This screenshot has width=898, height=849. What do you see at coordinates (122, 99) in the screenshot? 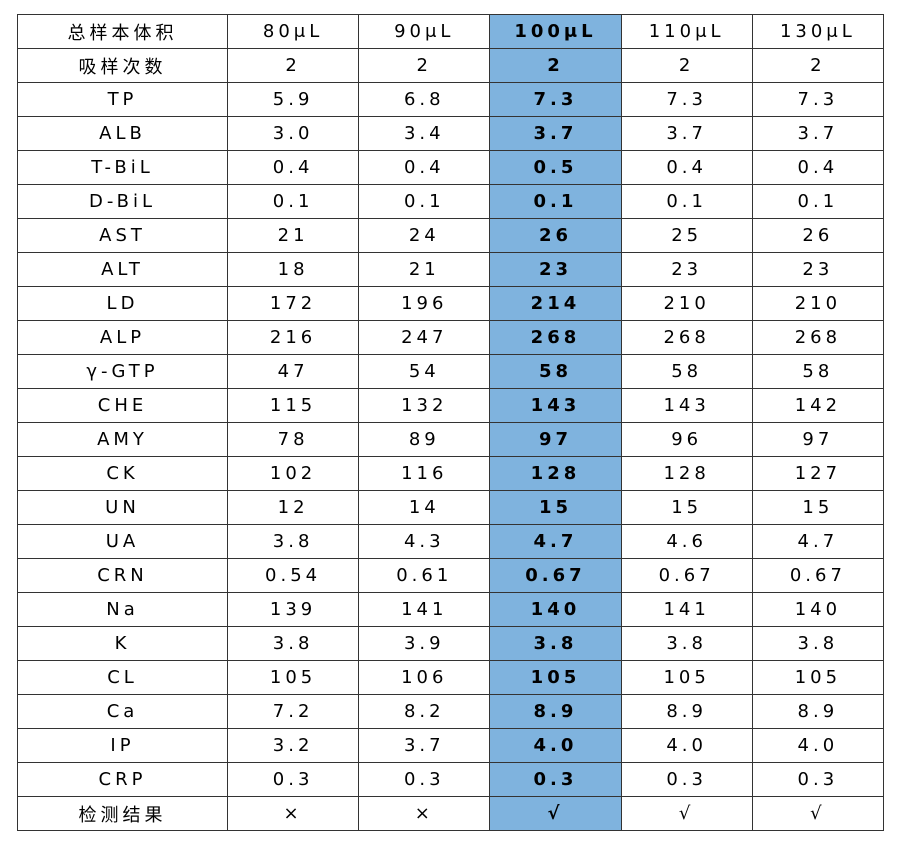
I see `row-label: TP` at bounding box center [122, 99].